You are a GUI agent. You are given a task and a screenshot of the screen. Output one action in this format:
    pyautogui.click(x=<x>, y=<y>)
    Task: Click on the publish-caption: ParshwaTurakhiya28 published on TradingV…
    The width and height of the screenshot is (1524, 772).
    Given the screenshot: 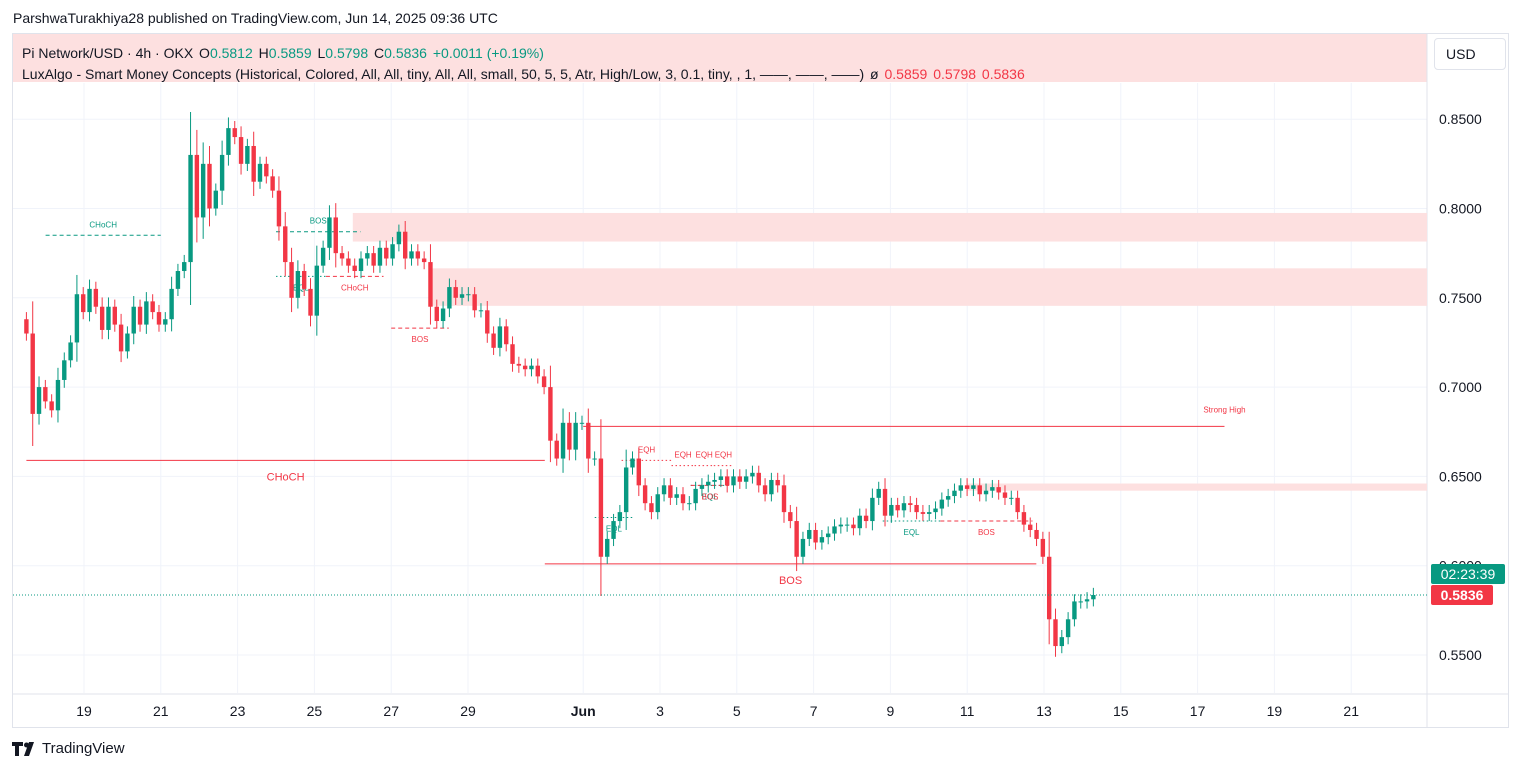 What is the action you would take?
    pyautogui.click(x=255, y=18)
    